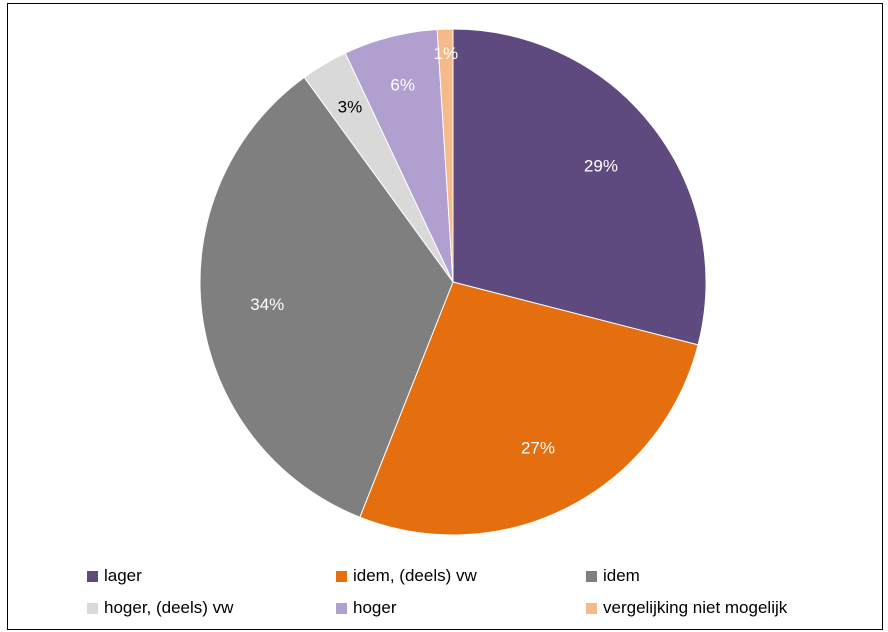 The width and height of the screenshot is (888, 632). I want to click on data-label: 27%, so click(538, 447).